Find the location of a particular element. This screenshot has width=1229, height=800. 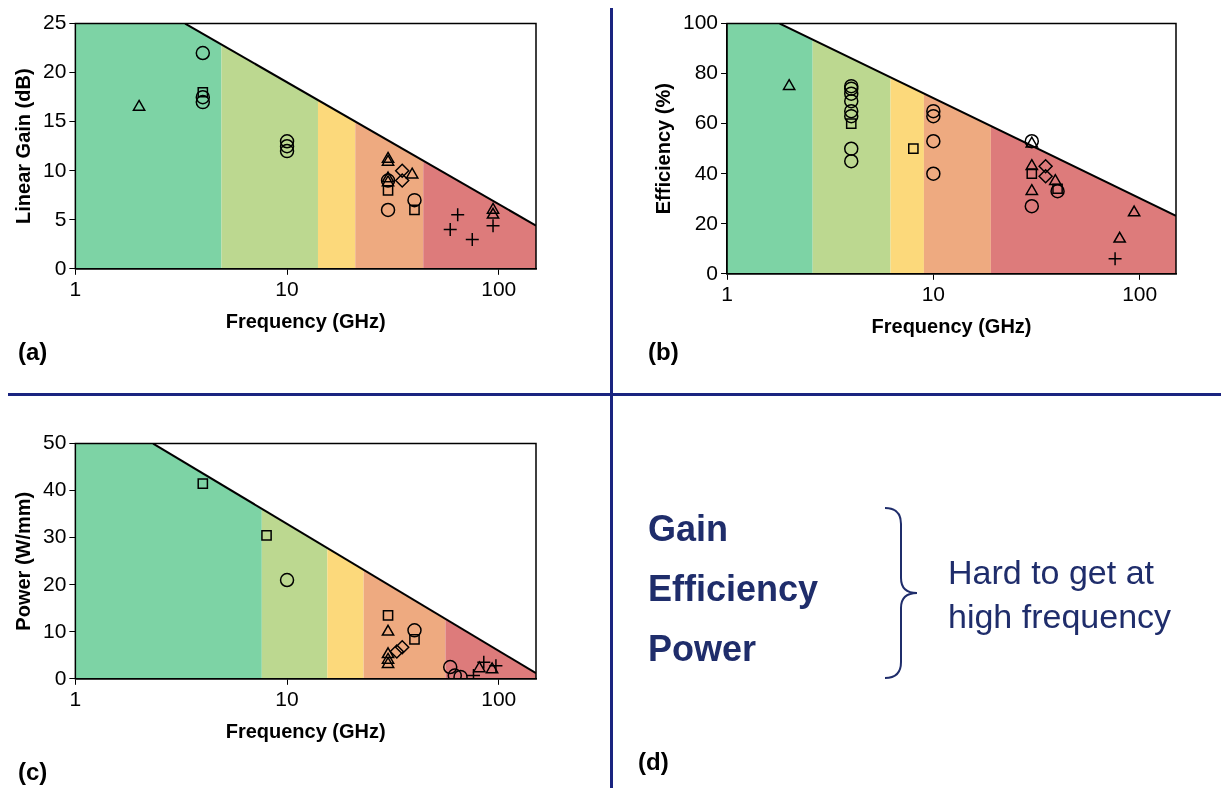

text: (c) is located at coordinates (33, 772).